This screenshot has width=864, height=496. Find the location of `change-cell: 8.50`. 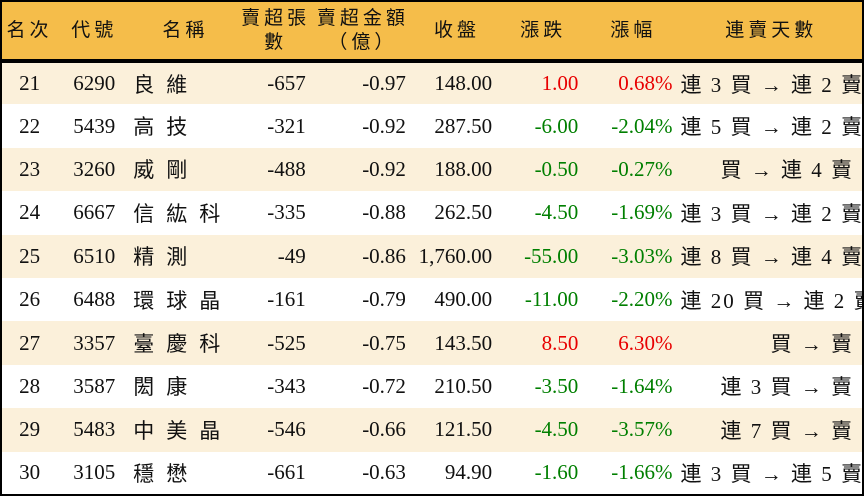

change-cell: 8.50 is located at coordinates (560, 342).